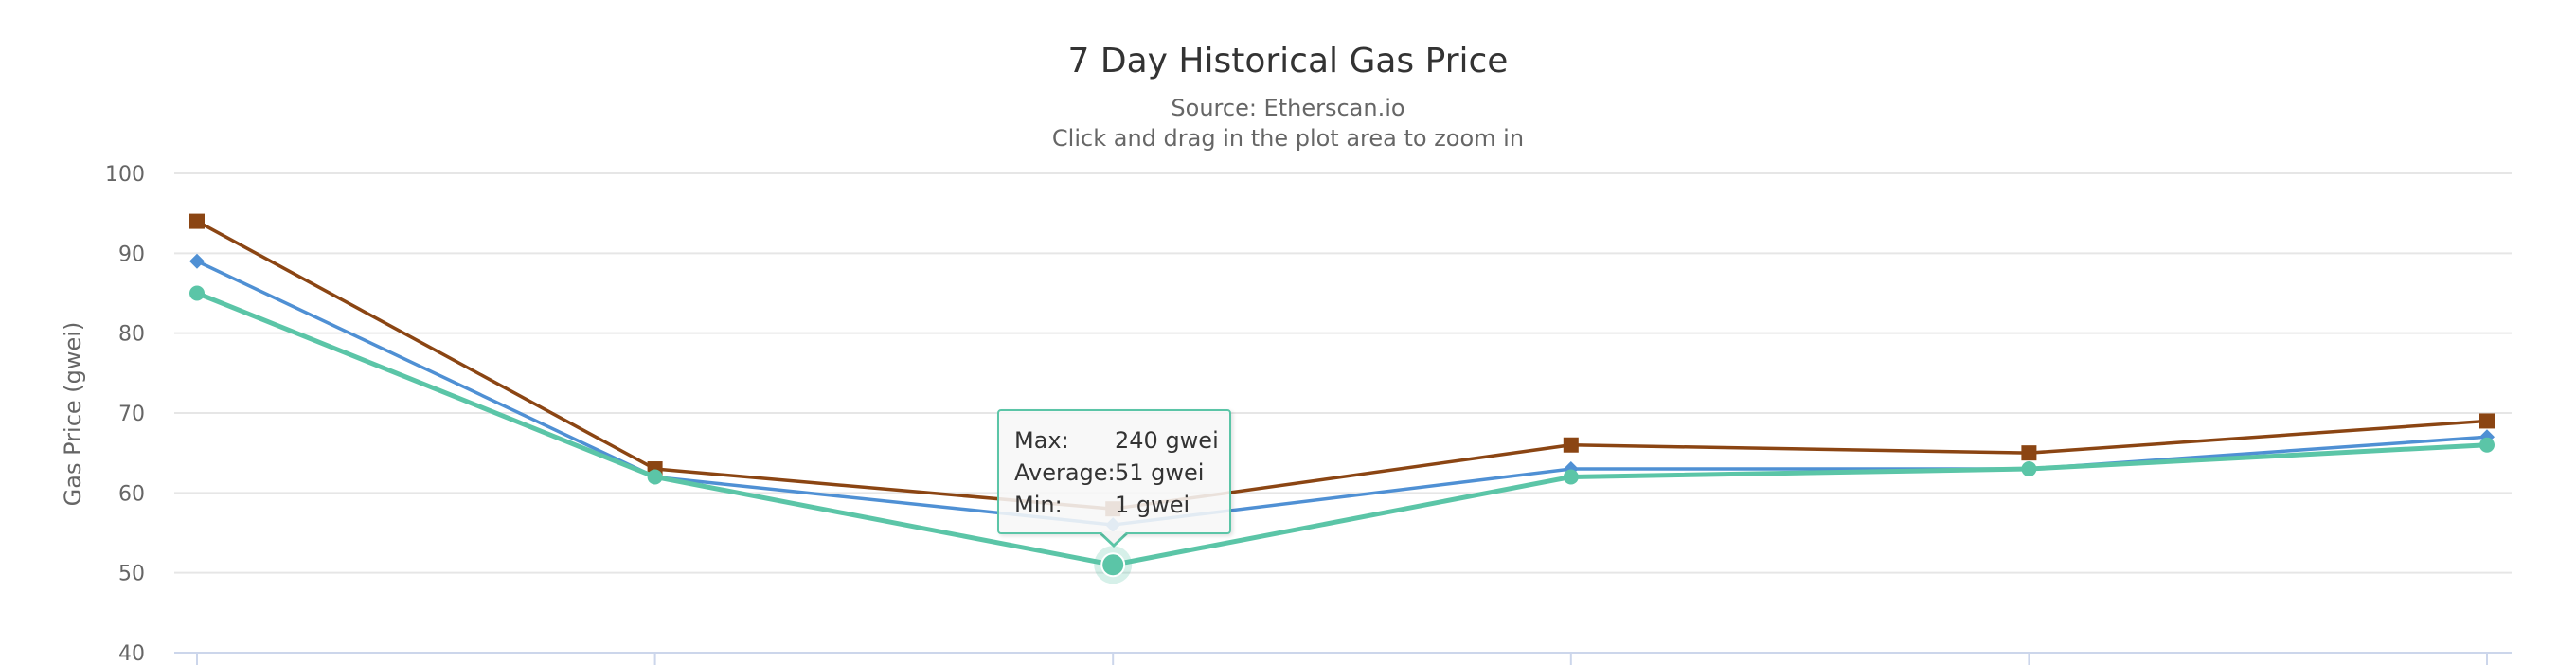 Image resolution: width=2576 pixels, height=665 pixels. Describe the element at coordinates (1167, 440) in the screenshot. I see `tooltip-value: 240 gwei` at that location.